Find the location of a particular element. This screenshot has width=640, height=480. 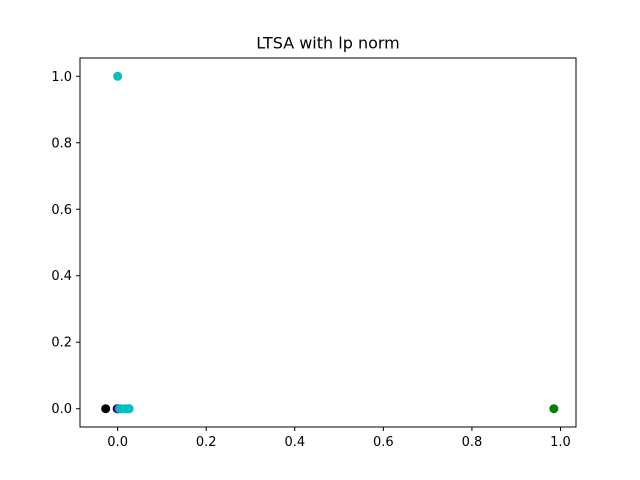

y-tick-label: 0.6 is located at coordinates (61, 210).